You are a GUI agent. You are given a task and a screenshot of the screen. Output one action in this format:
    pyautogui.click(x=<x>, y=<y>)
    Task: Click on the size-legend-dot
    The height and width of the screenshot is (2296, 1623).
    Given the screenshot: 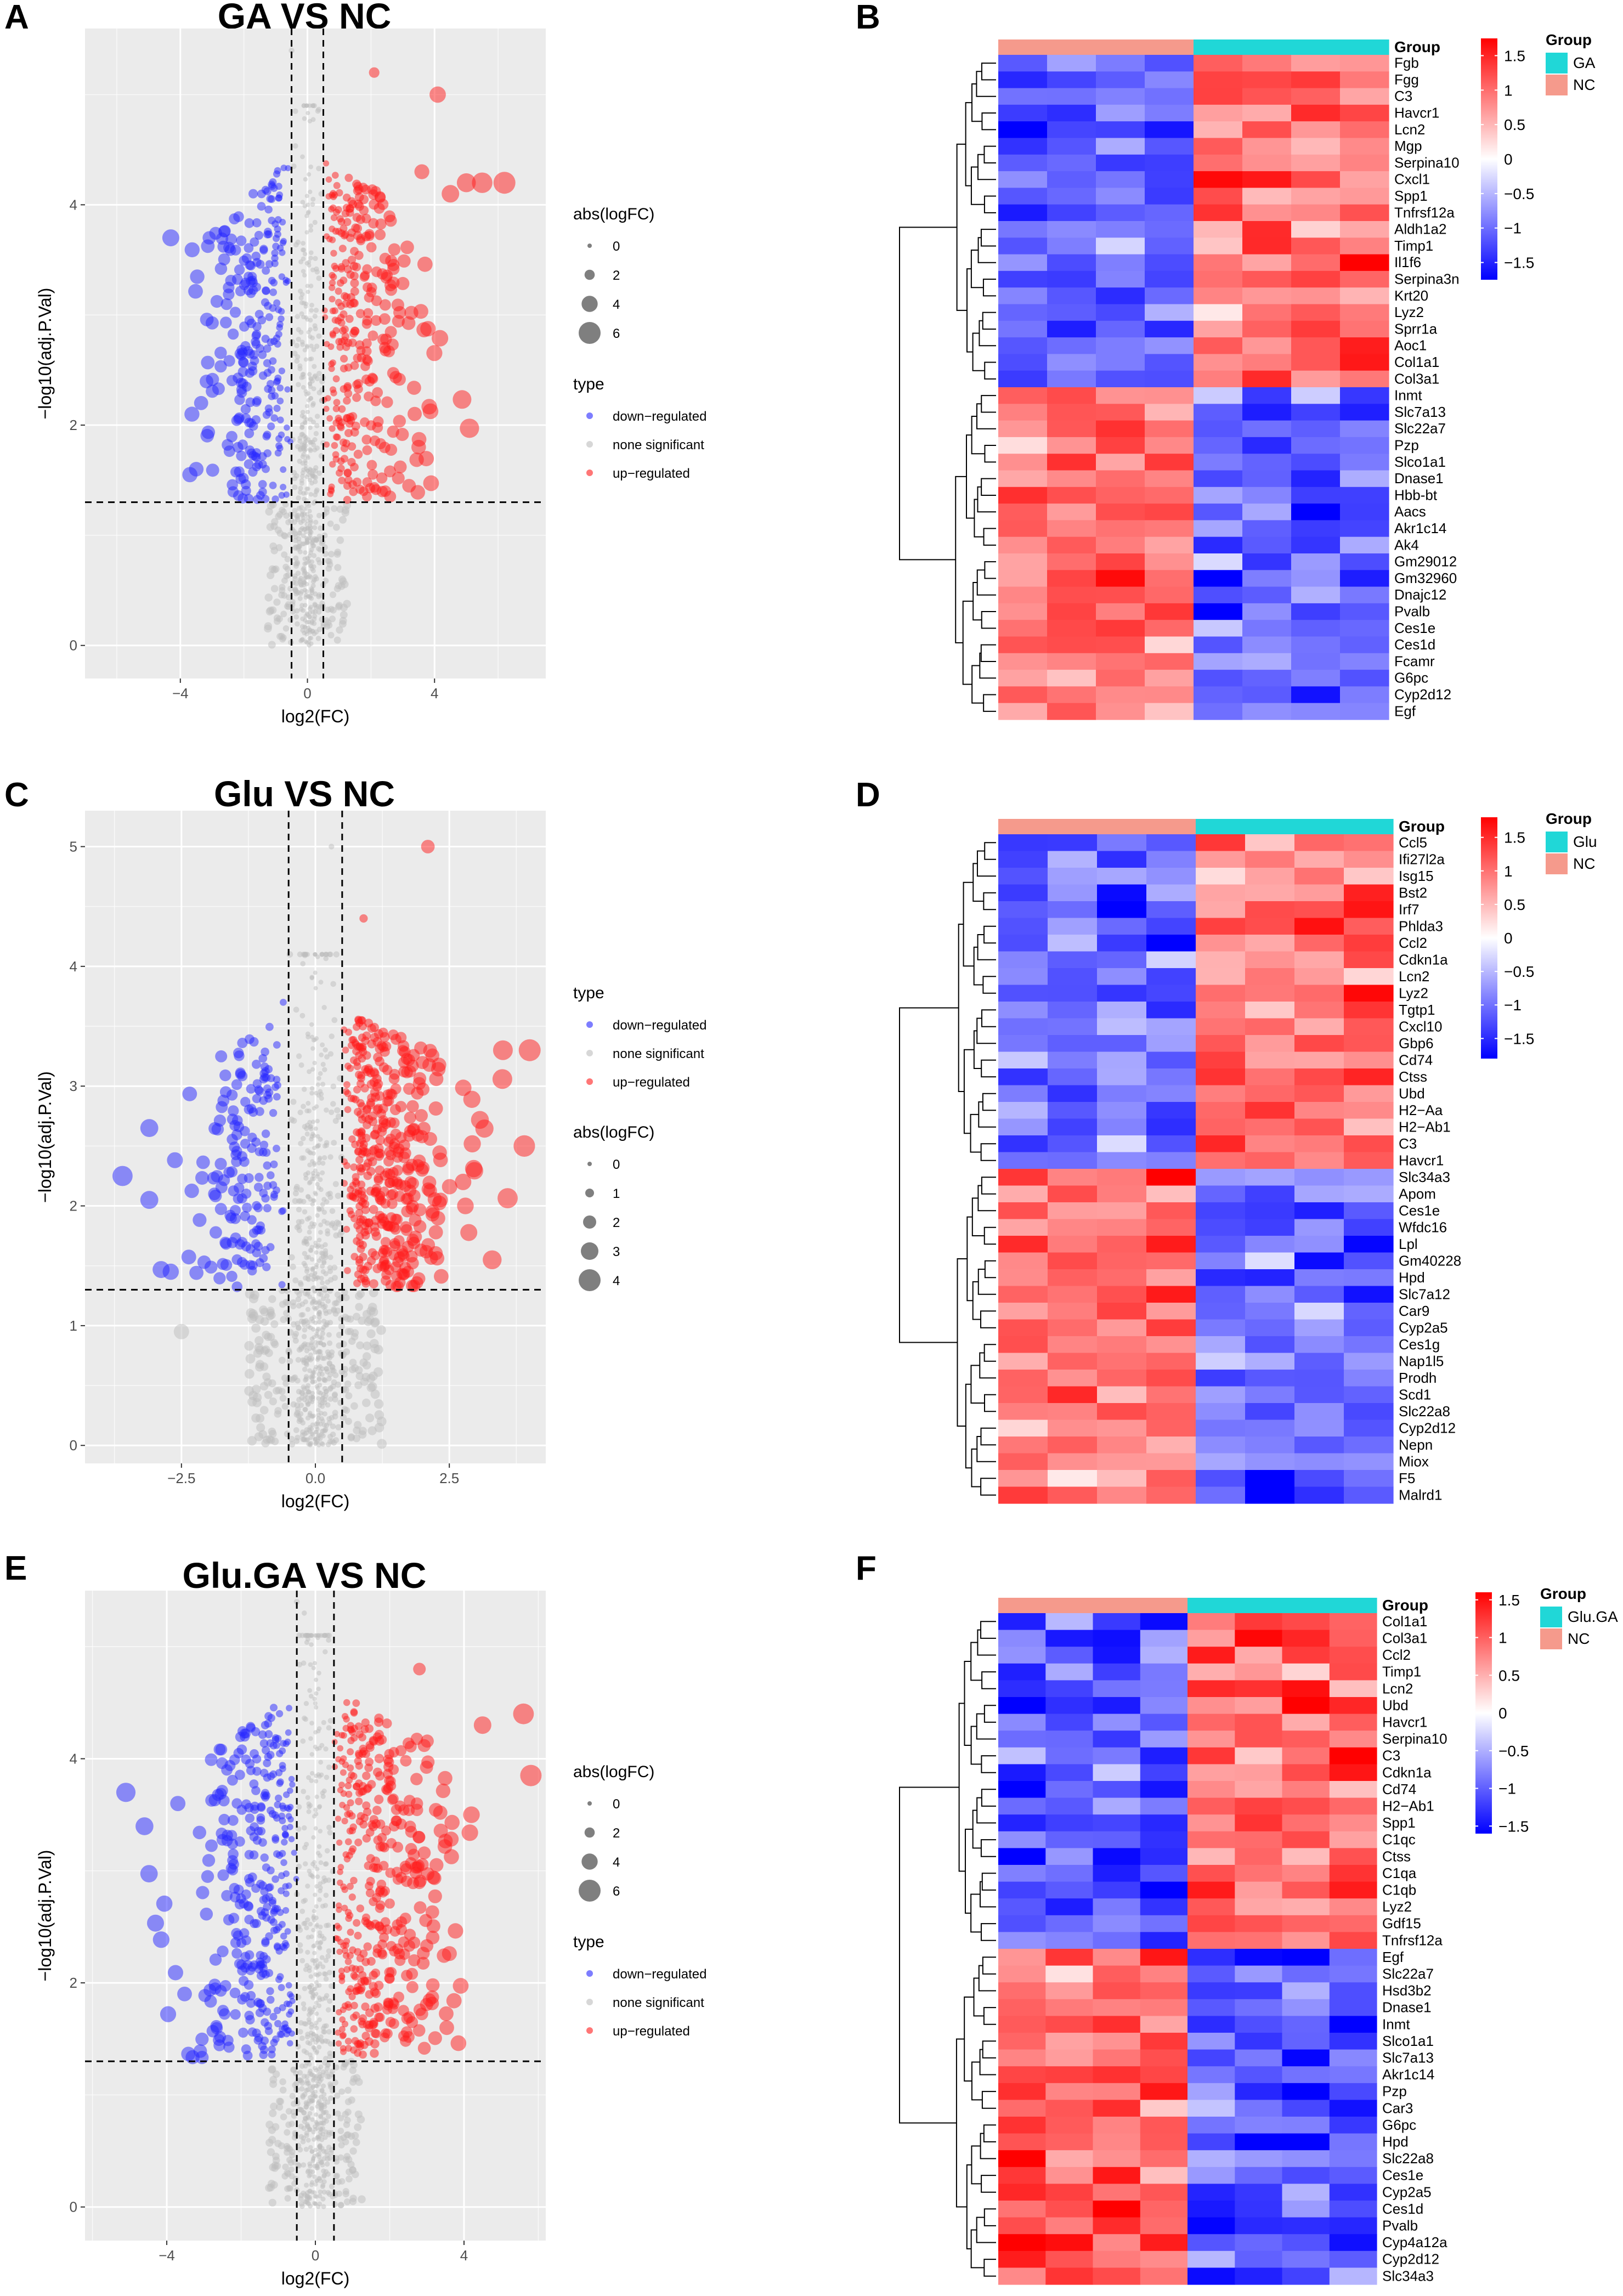 What is the action you would take?
    pyautogui.click(x=589, y=1832)
    